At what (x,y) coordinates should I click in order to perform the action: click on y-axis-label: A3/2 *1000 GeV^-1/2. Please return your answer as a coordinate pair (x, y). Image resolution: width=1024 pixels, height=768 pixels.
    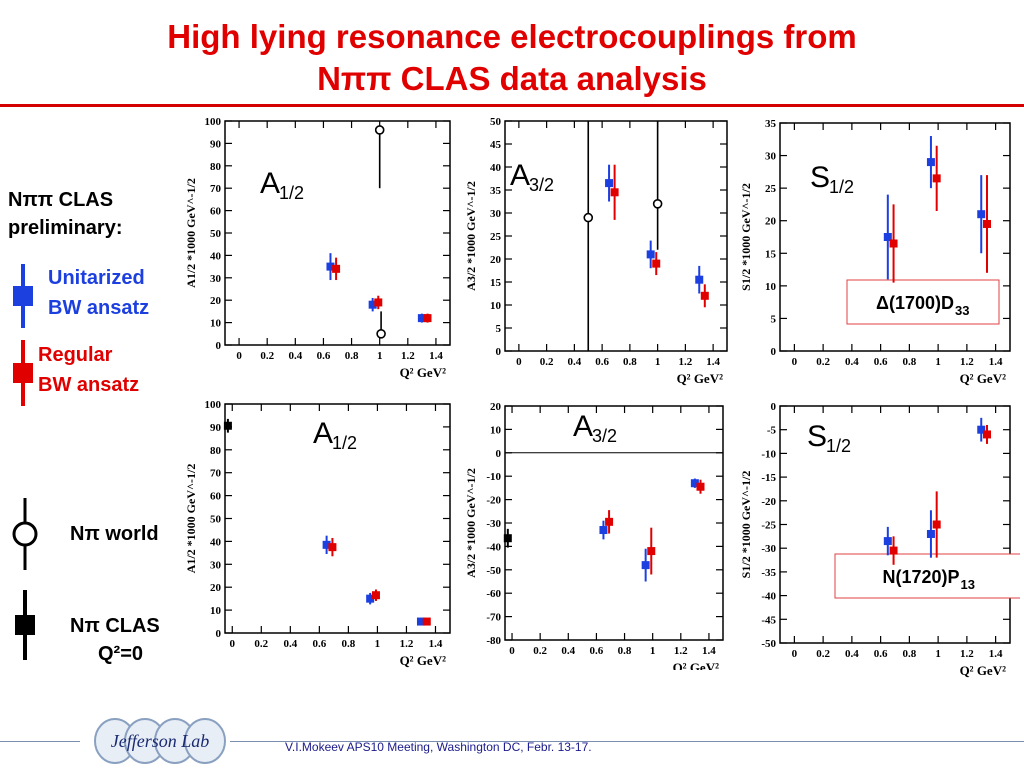
    Looking at the image, I should click on (471, 236).